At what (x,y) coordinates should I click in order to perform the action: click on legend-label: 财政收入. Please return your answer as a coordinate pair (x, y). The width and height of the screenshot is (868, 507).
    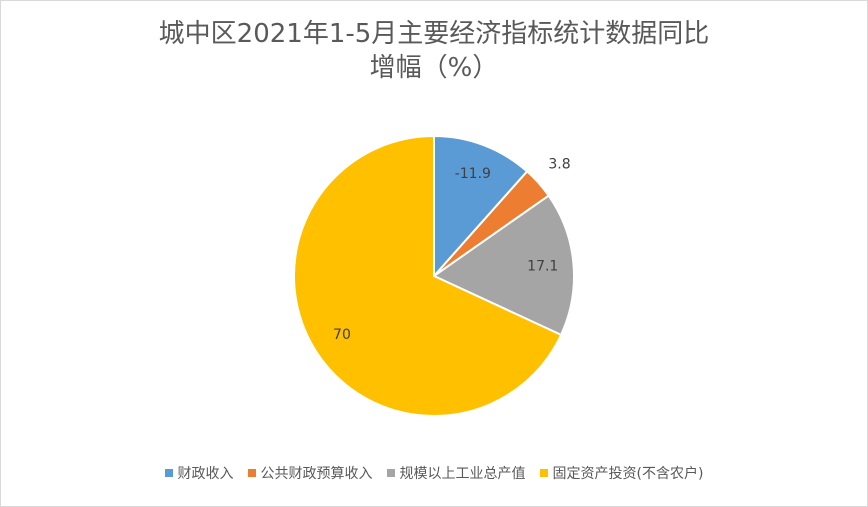
    Looking at the image, I should click on (205, 474).